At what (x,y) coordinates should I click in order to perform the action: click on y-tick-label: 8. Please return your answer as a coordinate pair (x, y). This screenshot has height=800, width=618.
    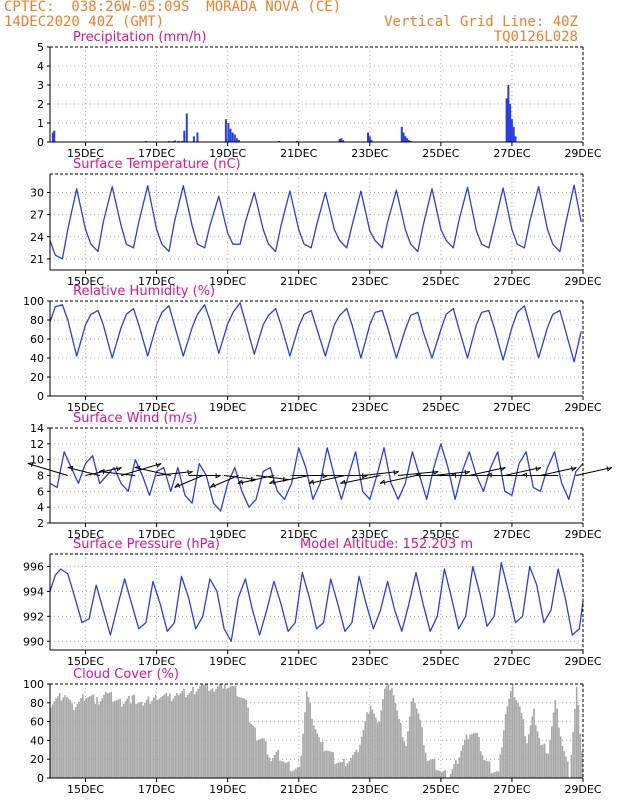
    Looking at the image, I should click on (40, 476).